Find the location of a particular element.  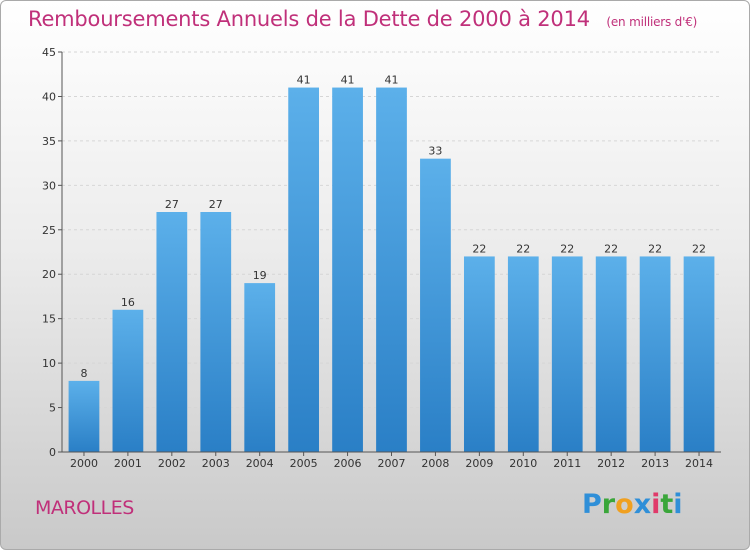

x-tick-label: 2000 is located at coordinates (84, 463).